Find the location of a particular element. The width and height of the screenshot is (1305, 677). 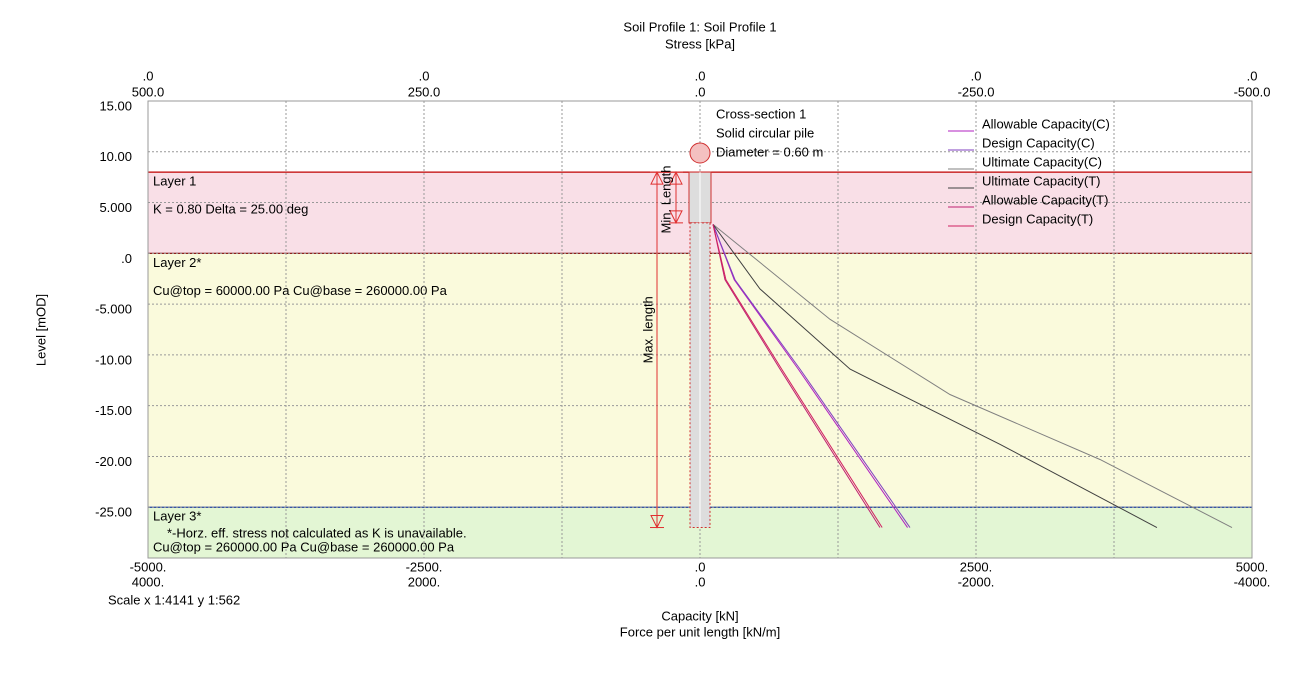

x-tick-label: 5000. is located at coordinates (1252, 566).